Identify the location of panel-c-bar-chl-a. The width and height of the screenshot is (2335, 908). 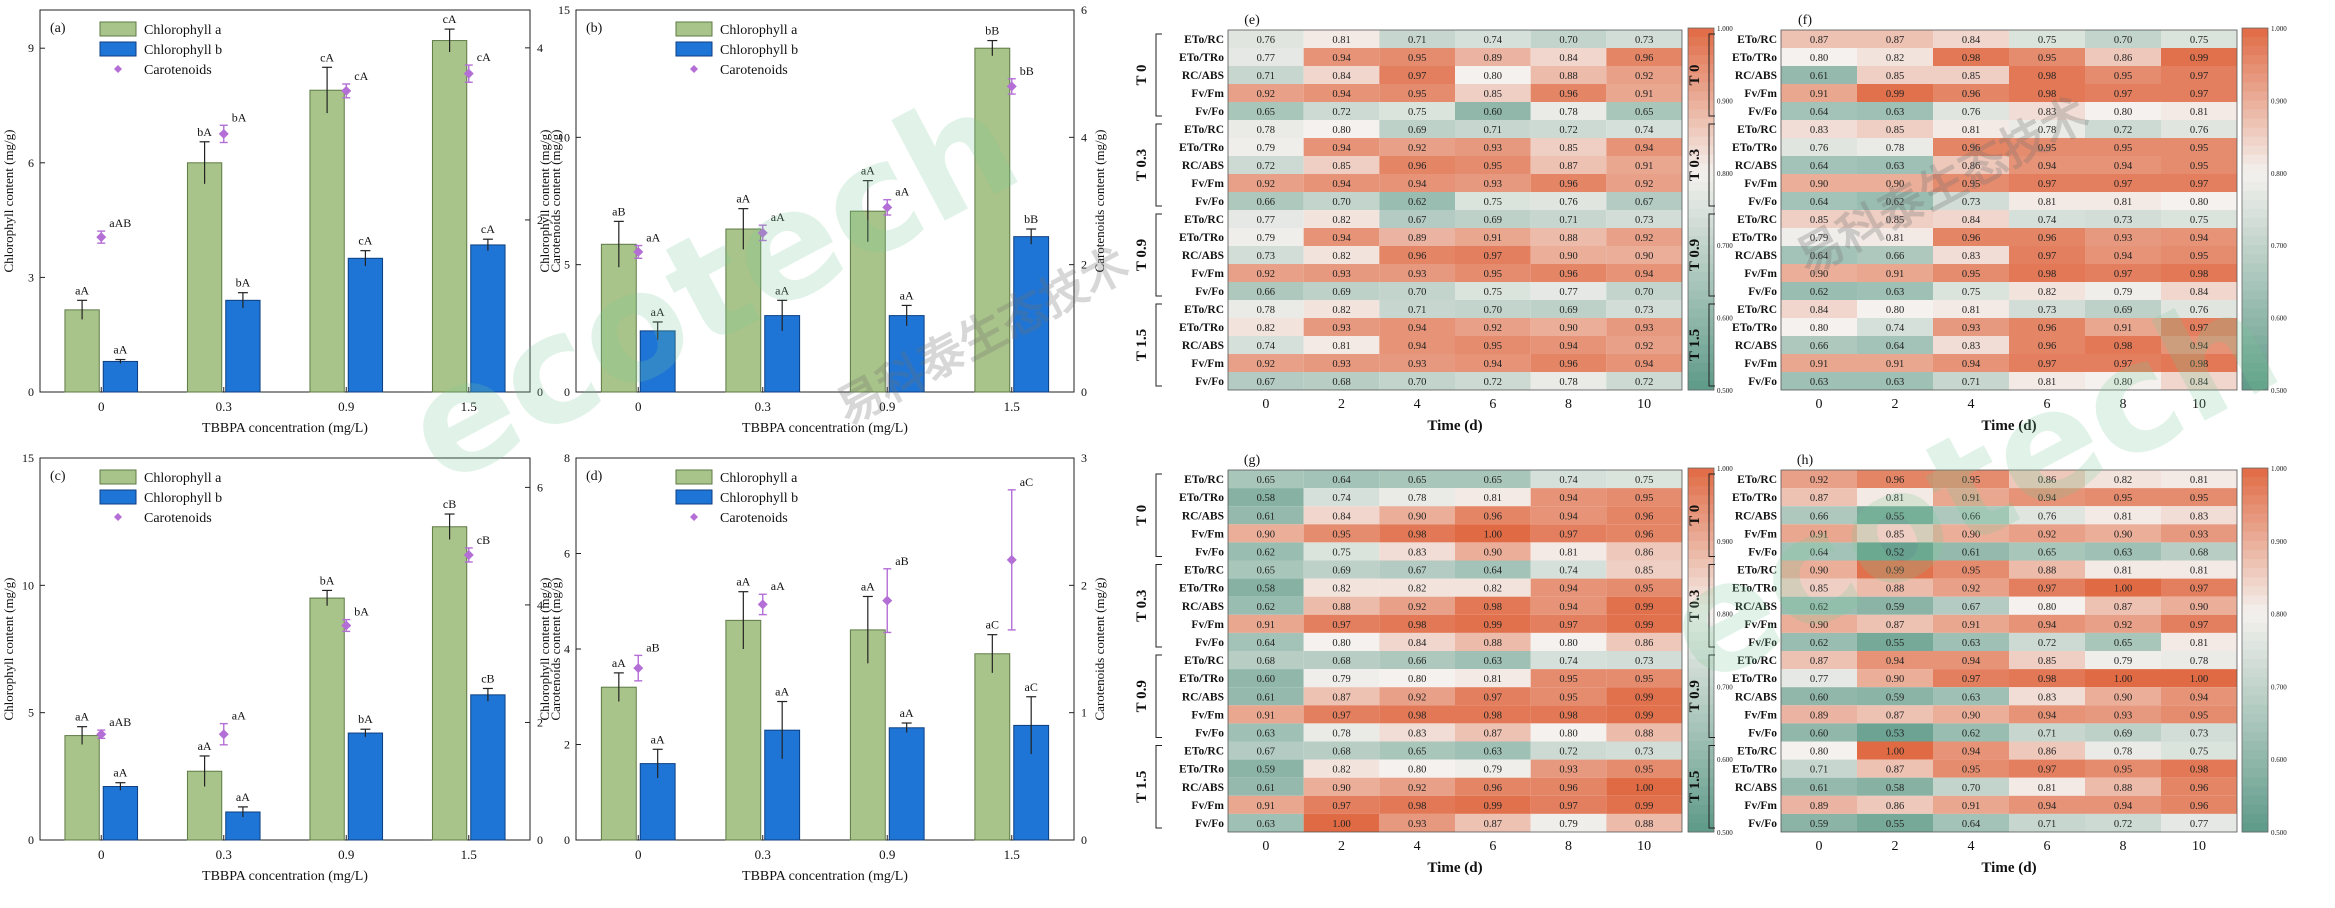
(82, 788).